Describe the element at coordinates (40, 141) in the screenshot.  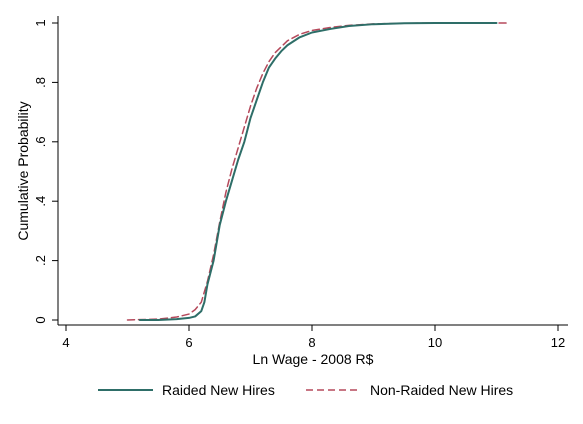
I see `y-tick-label: .6` at that location.